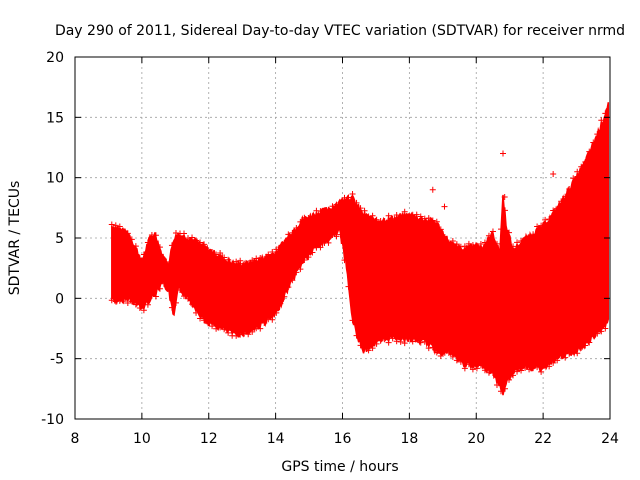  Describe the element at coordinates (343, 439) in the screenshot. I see `x-tick-label: 16` at that location.